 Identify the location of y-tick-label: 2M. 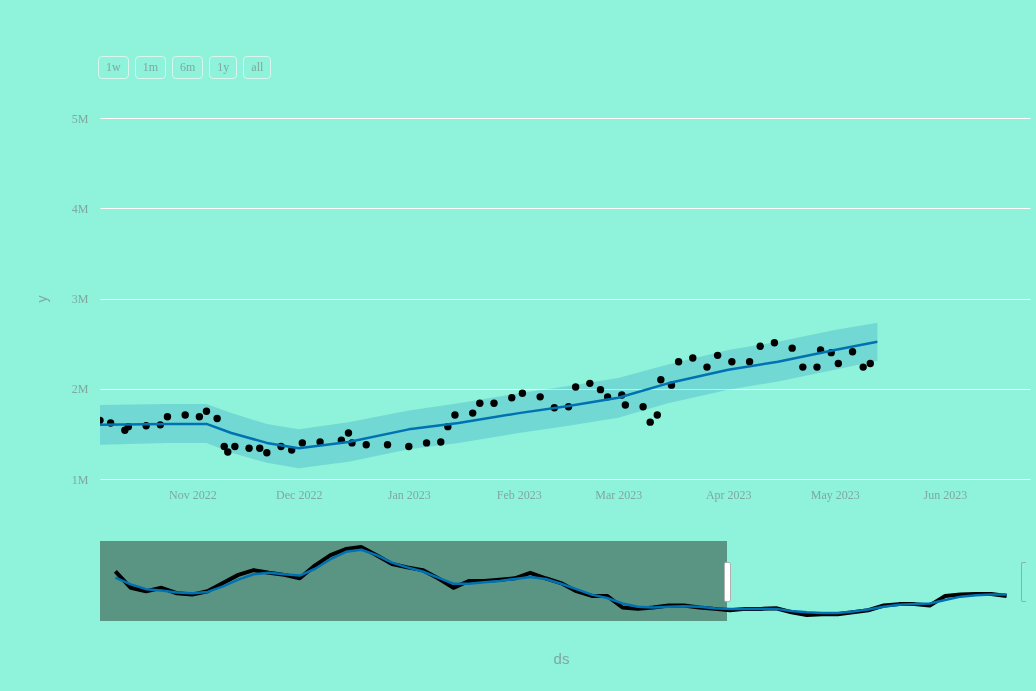
(80, 389).